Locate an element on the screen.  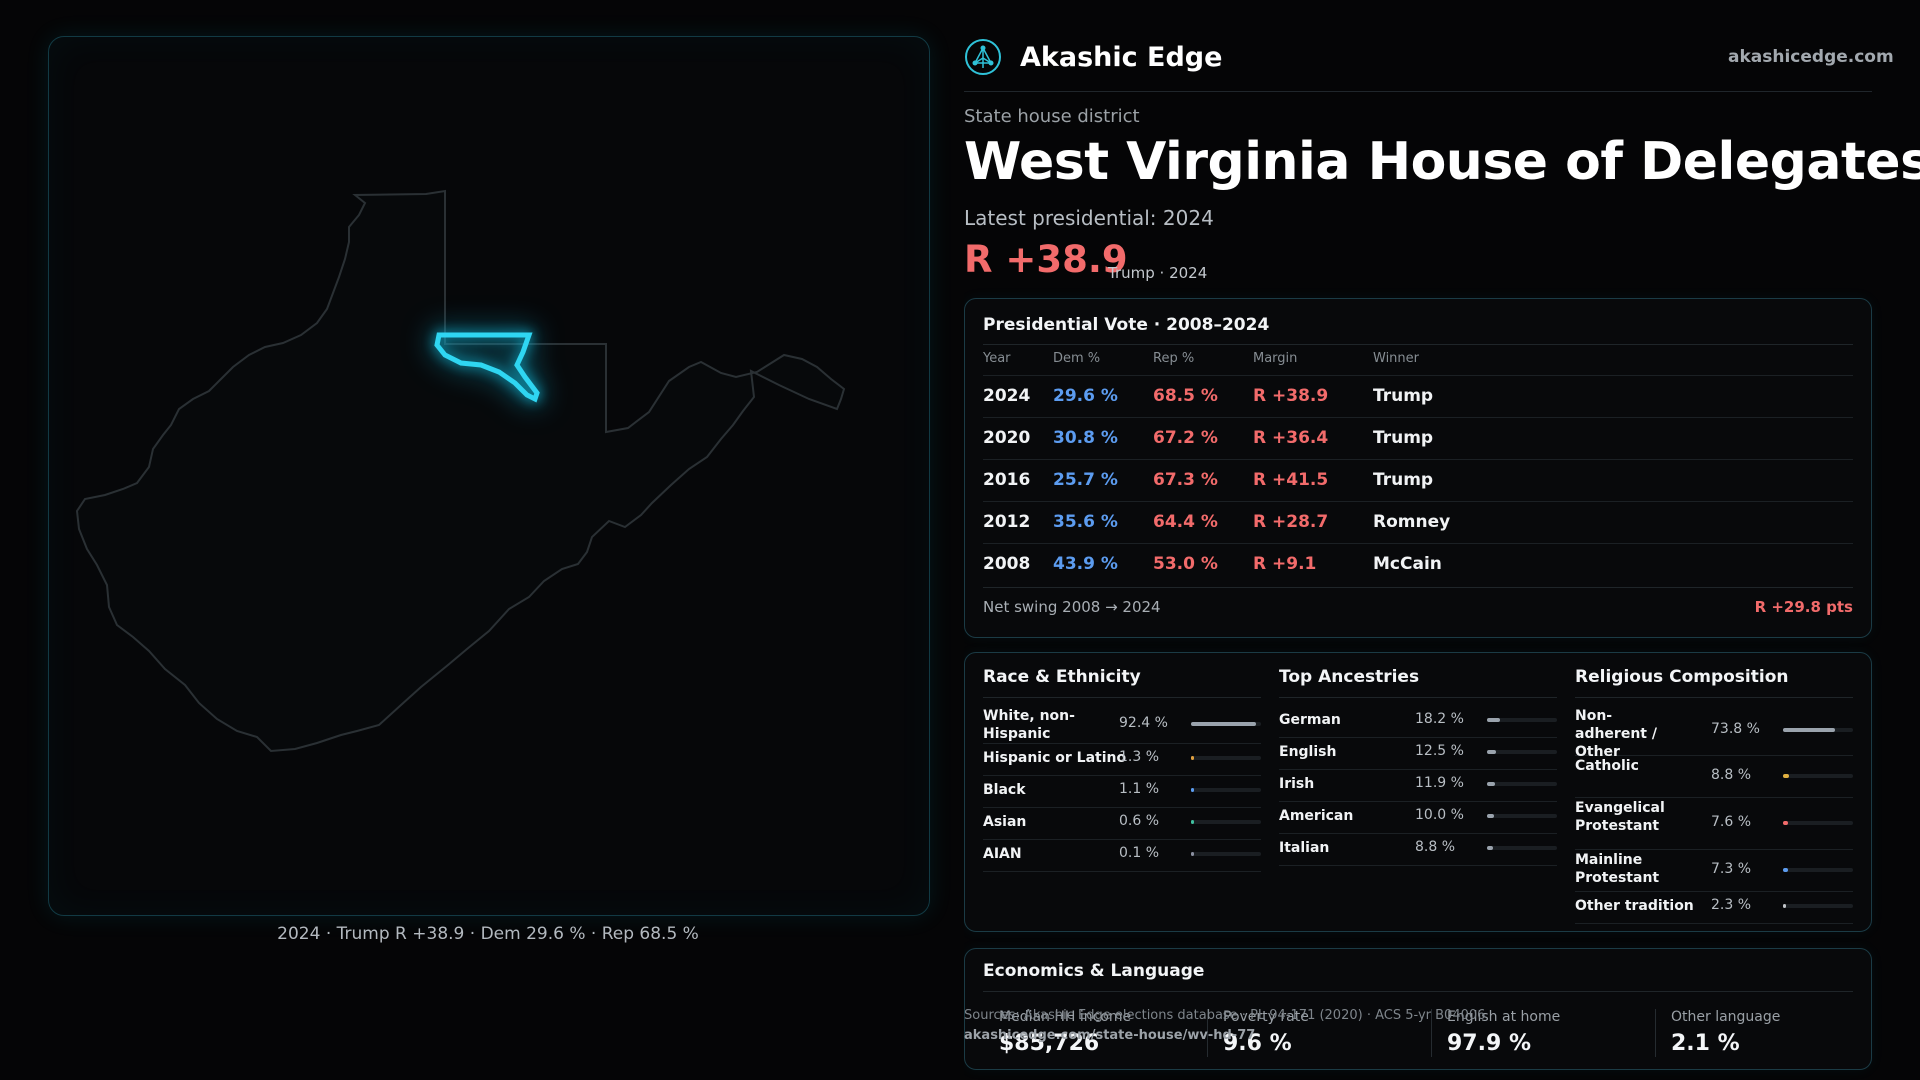
stat-label: Median HH income is located at coordinates (1065, 1017).